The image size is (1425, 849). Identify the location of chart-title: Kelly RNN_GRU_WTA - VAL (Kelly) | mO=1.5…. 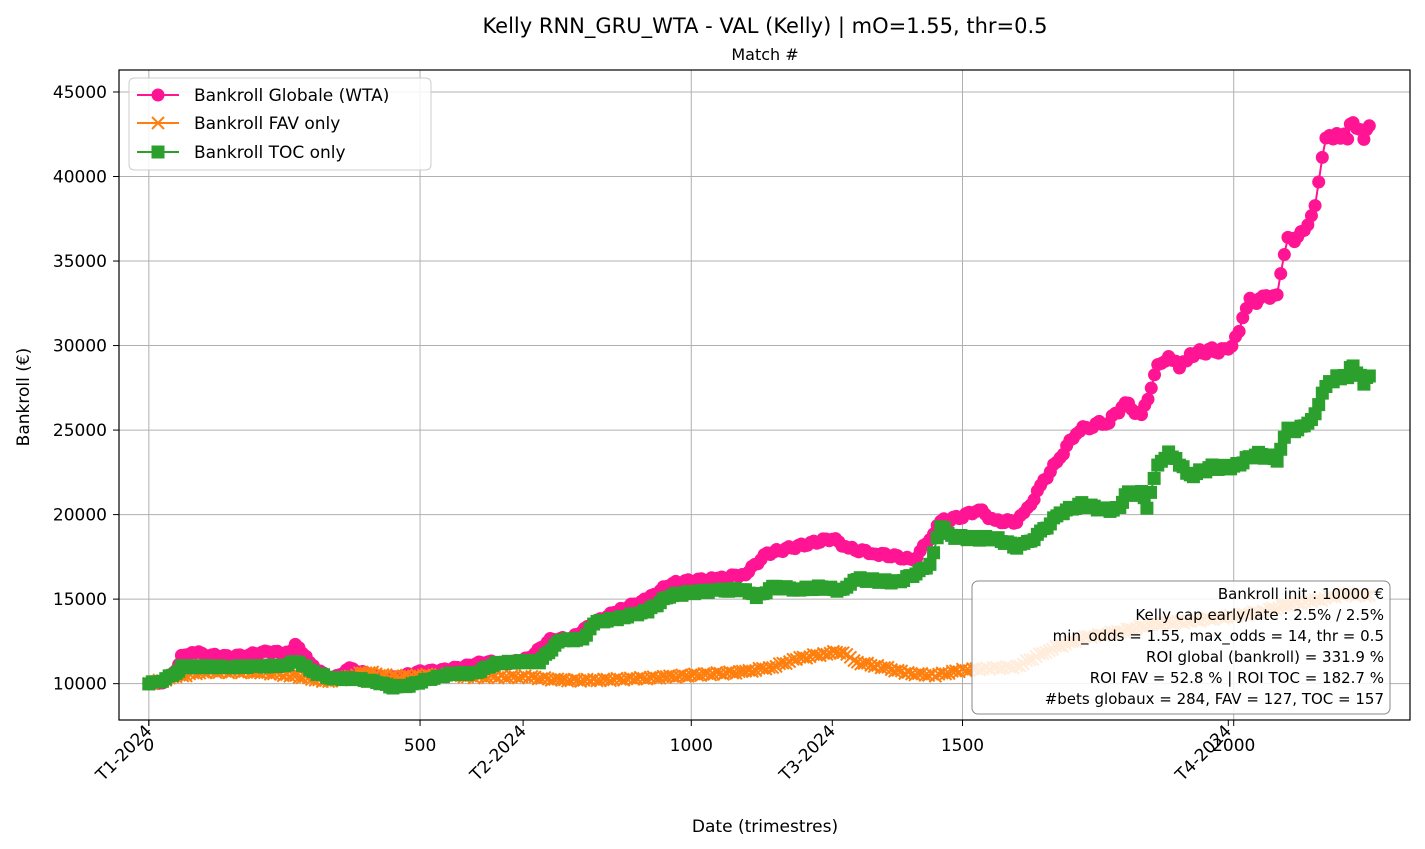
(764, 26).